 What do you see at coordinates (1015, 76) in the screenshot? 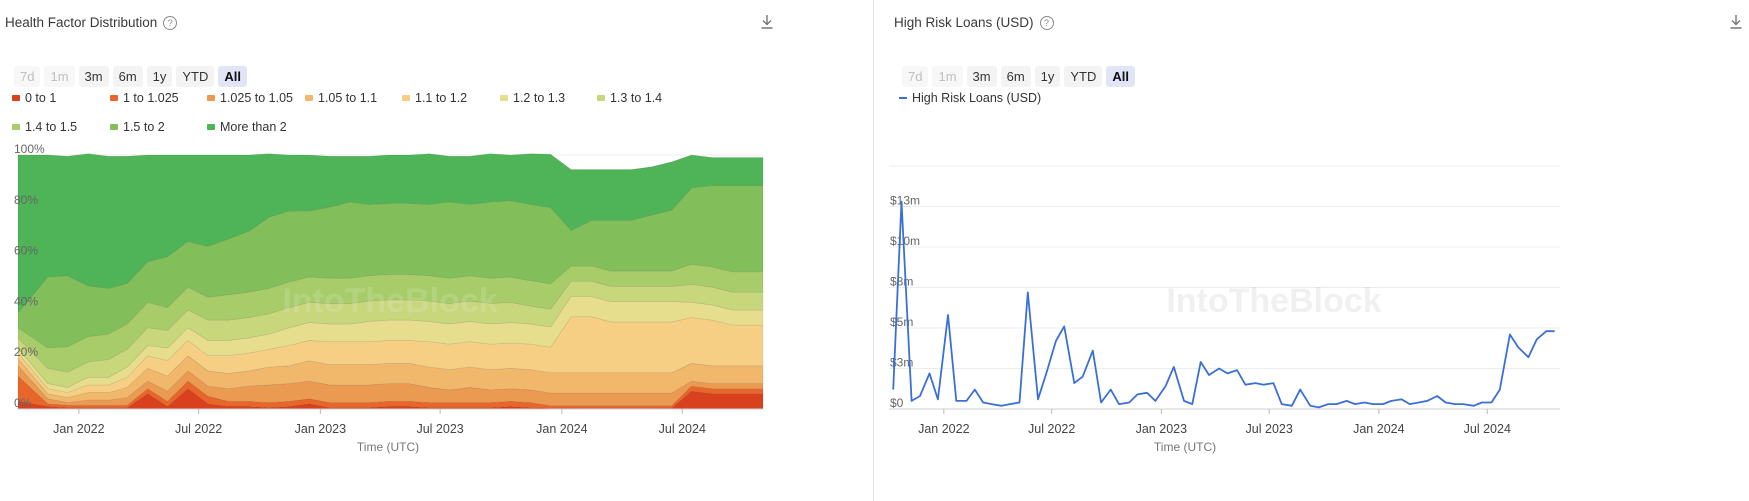
I see `right-range-6m-button: 6m` at bounding box center [1015, 76].